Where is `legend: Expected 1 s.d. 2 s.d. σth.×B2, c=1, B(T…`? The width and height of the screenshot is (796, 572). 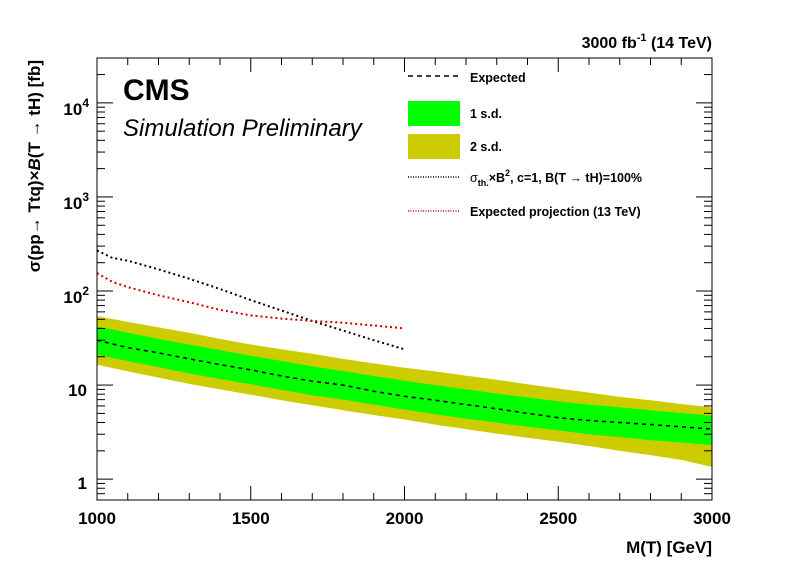
legend: Expected 1 s.d. 2 s.d. σth.×B2, c=1, B(T… is located at coordinates (525, 145).